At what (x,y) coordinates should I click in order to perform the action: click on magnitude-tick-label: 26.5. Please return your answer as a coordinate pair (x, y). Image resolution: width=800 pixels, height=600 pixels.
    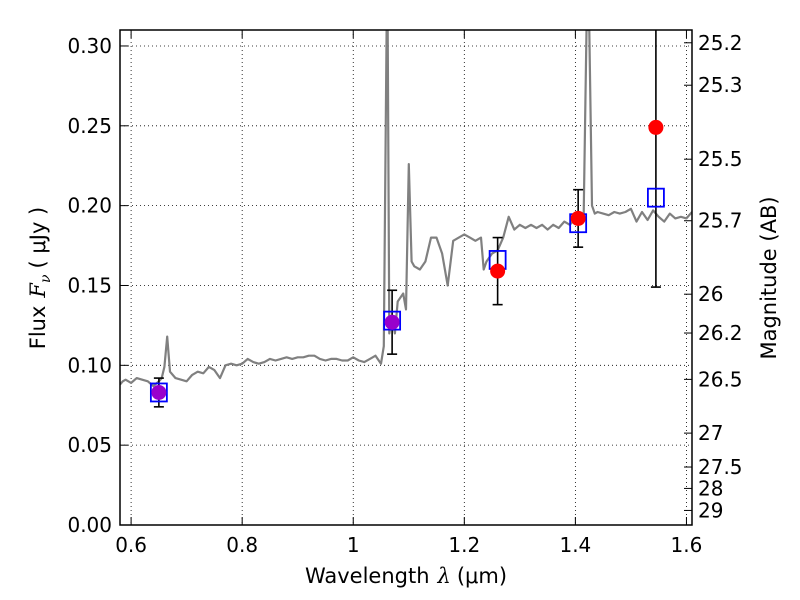
    Looking at the image, I should click on (720, 379).